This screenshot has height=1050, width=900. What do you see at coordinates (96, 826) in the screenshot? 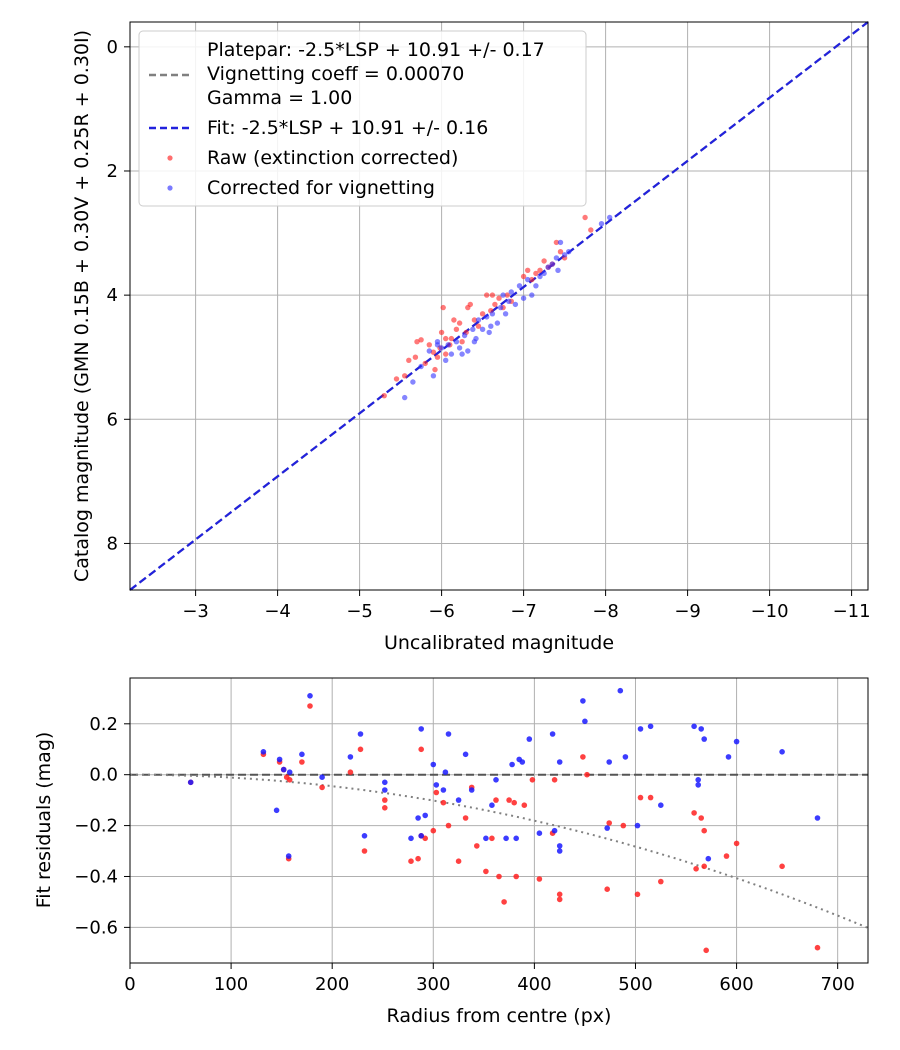
I see `ytick-label: −0.2` at bounding box center [96, 826].